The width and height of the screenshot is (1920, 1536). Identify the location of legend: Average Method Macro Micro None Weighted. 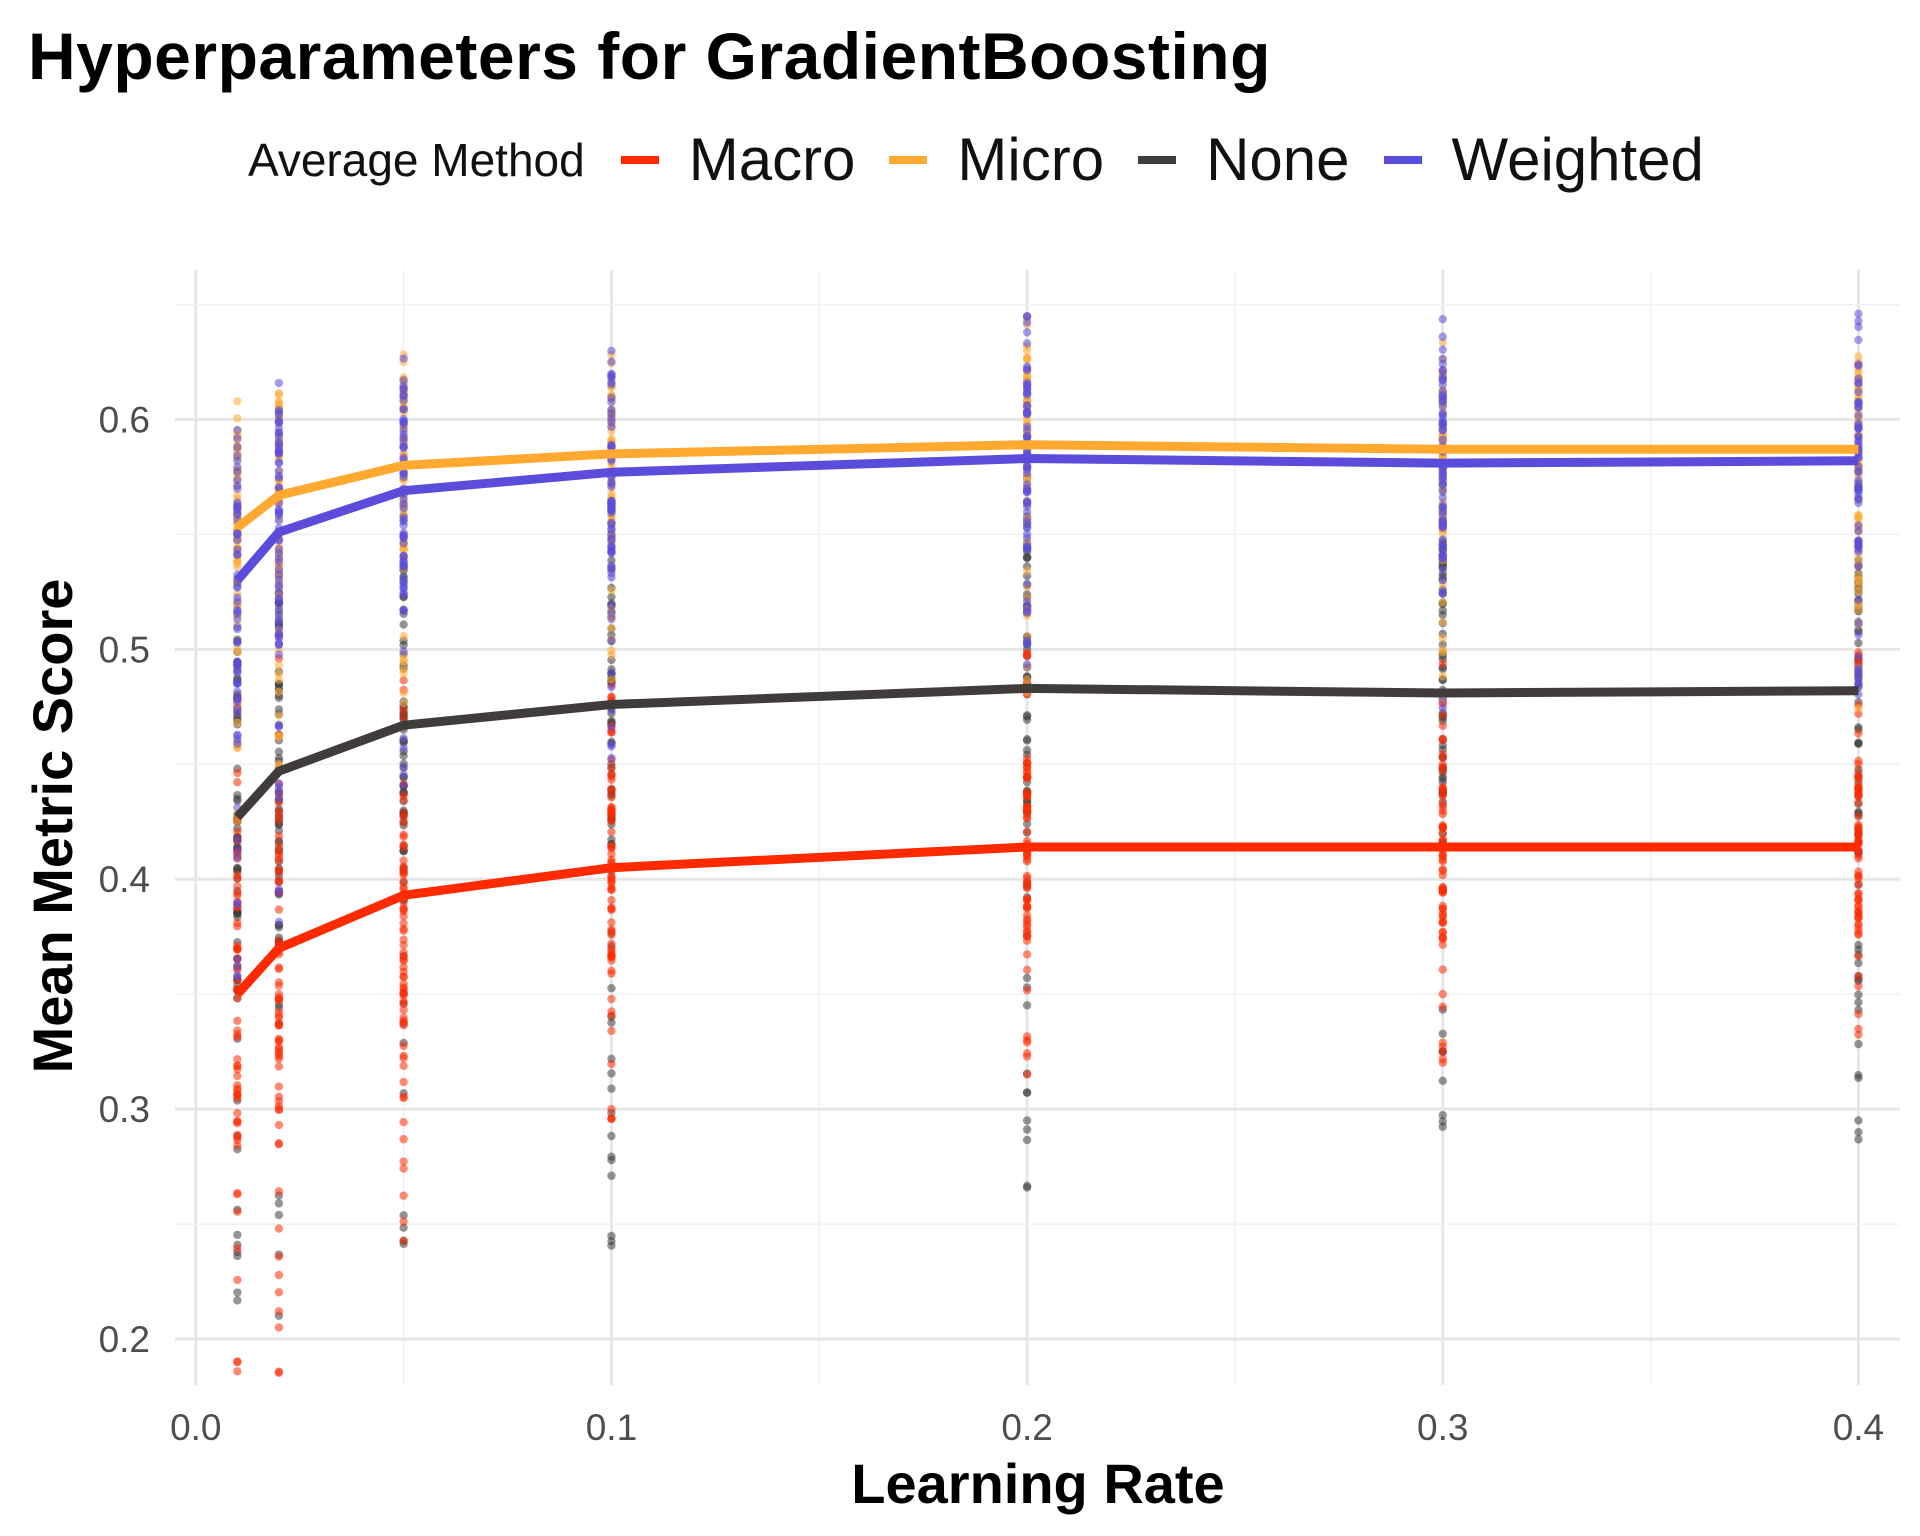
(993, 159).